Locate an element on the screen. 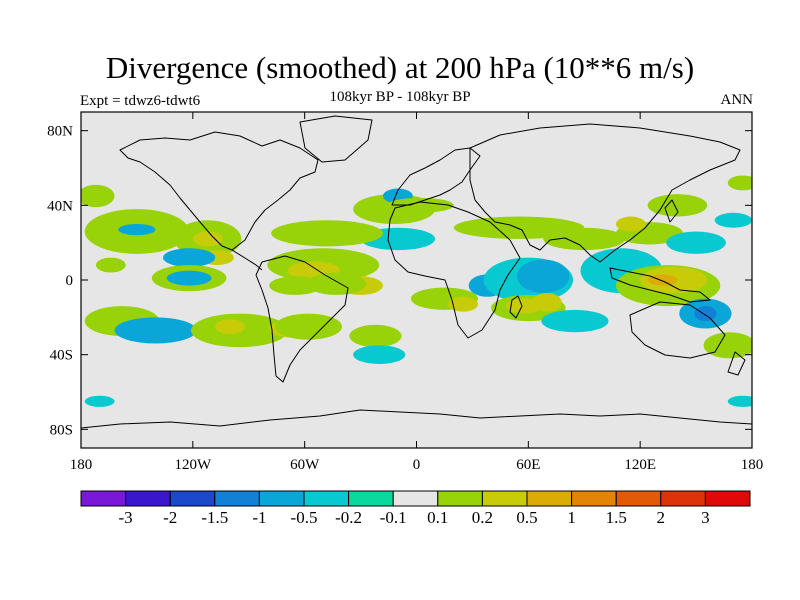 The height and width of the screenshot is (600, 800). y-tick-label: 40N is located at coordinates (60, 206).